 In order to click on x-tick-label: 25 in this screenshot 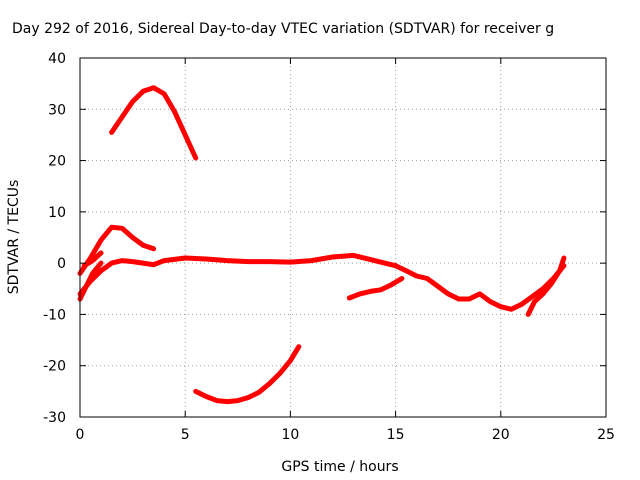, I will do `click(606, 435)`.